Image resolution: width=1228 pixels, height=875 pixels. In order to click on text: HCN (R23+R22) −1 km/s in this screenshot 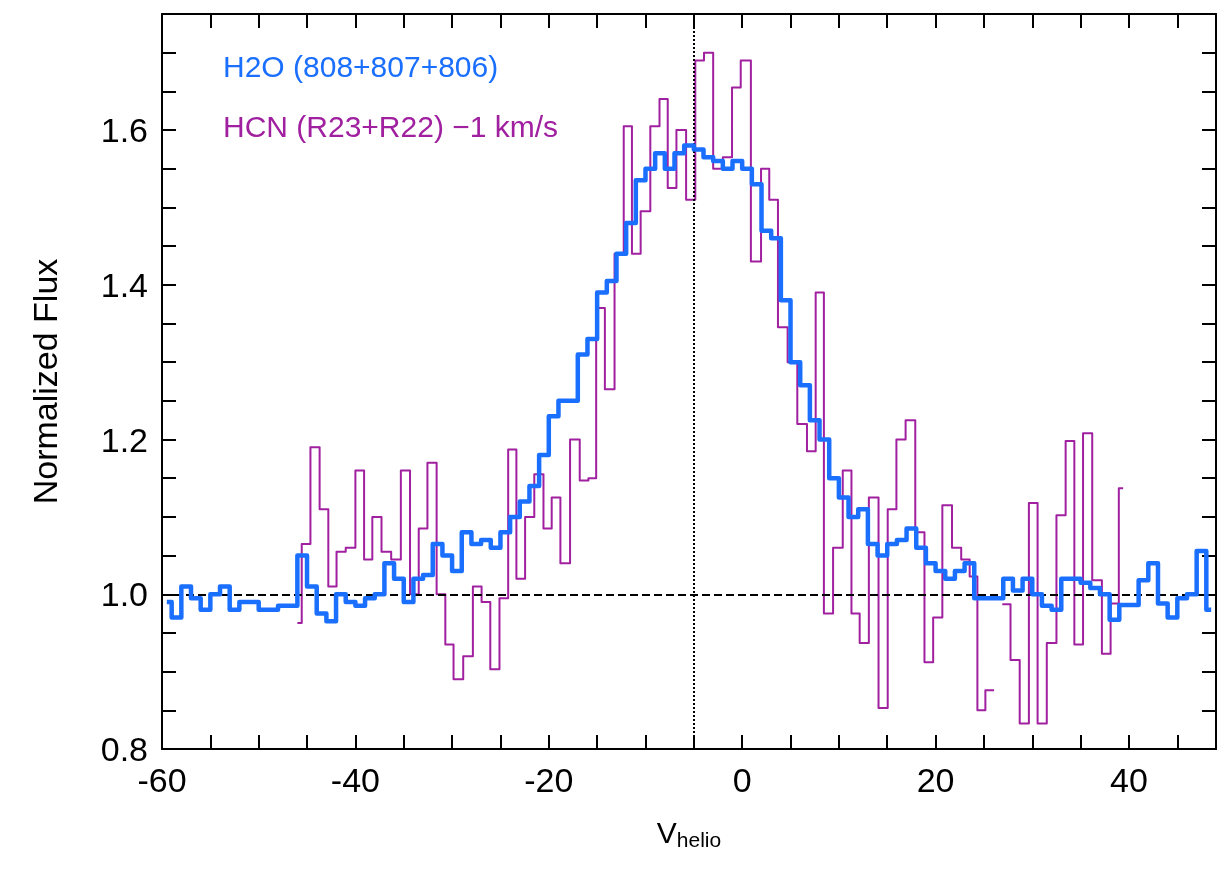, I will do `click(391, 126)`.